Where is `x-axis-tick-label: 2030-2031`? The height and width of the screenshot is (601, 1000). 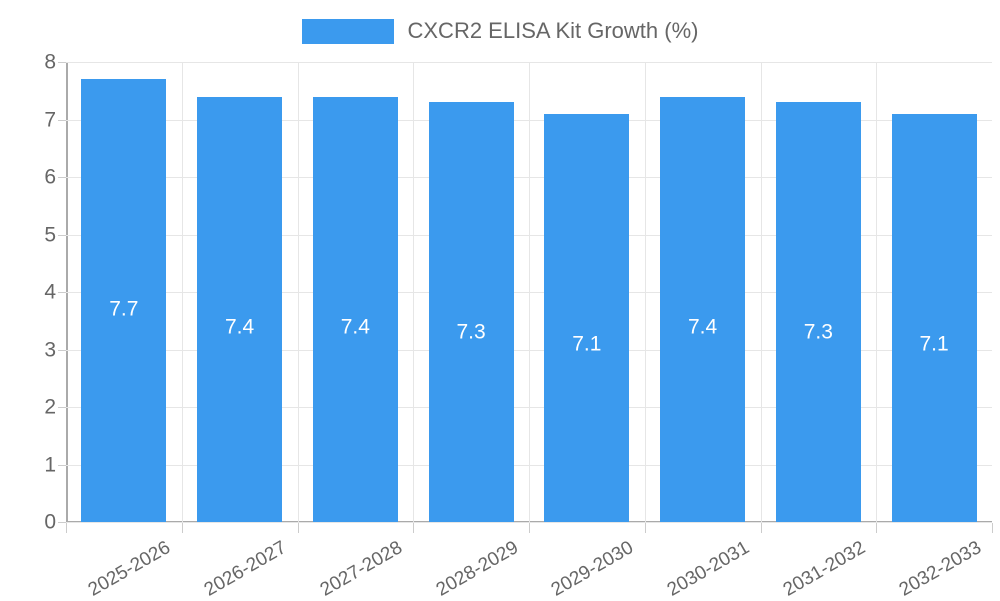 x-axis-tick-label: 2030-2031 is located at coordinates (708, 569).